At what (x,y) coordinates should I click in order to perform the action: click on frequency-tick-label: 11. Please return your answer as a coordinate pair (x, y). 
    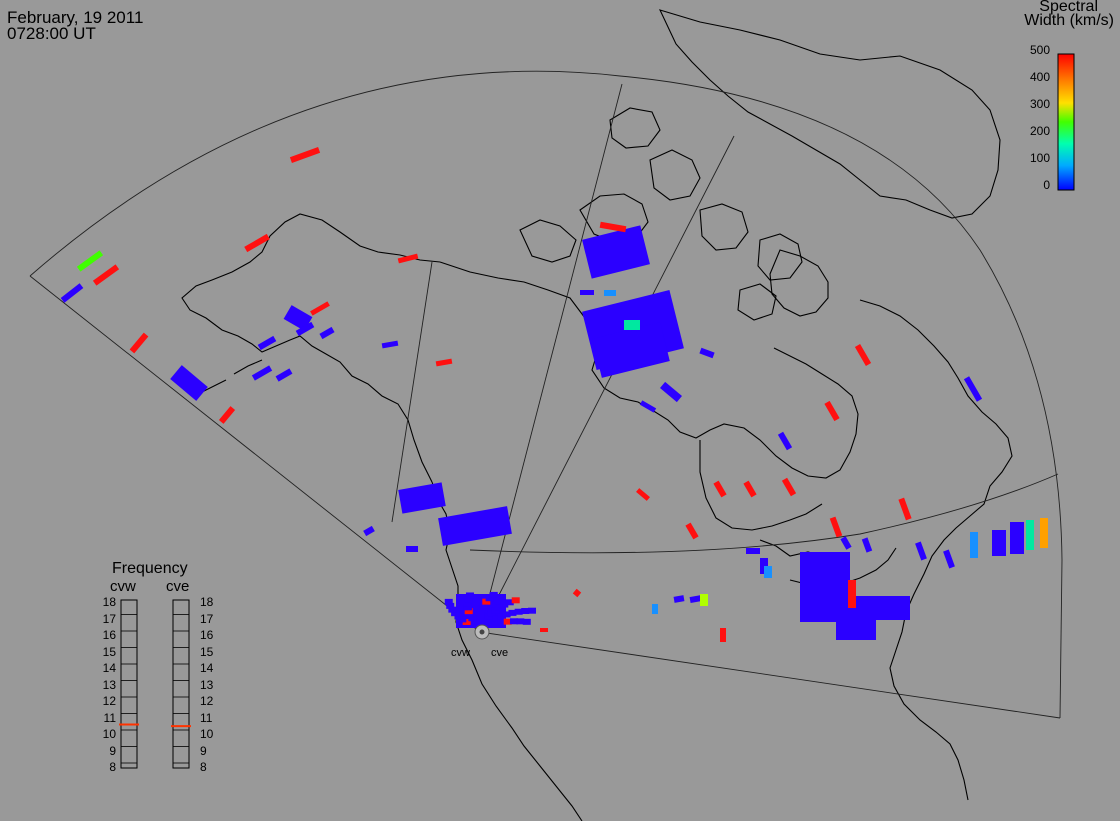
    Looking at the image, I should click on (109, 717).